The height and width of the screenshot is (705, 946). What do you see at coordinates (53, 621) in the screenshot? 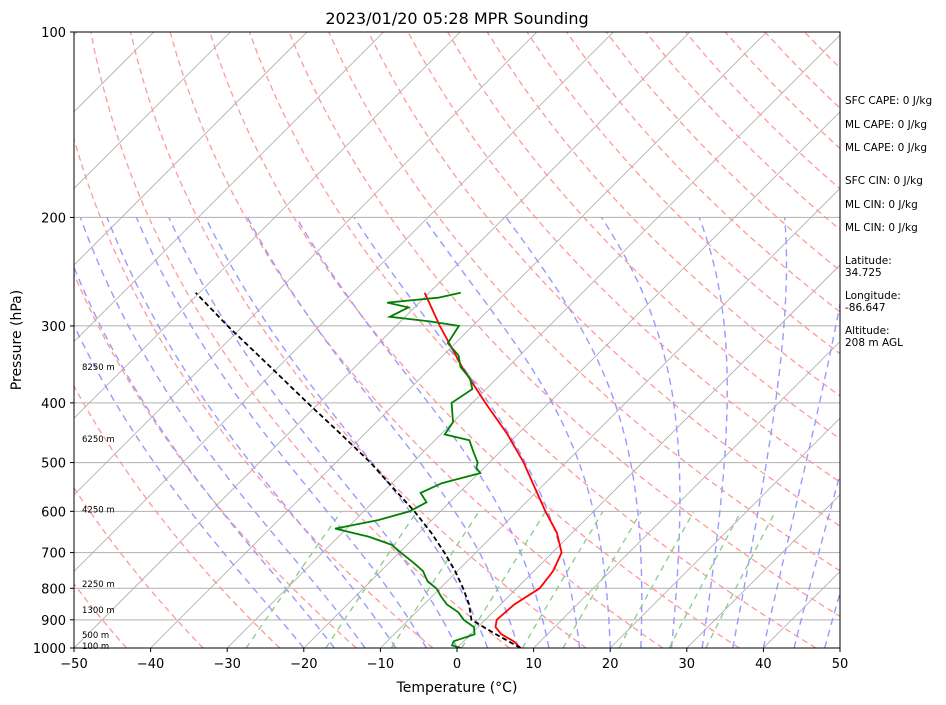
I see `y-tick-label: 900` at bounding box center [53, 621].